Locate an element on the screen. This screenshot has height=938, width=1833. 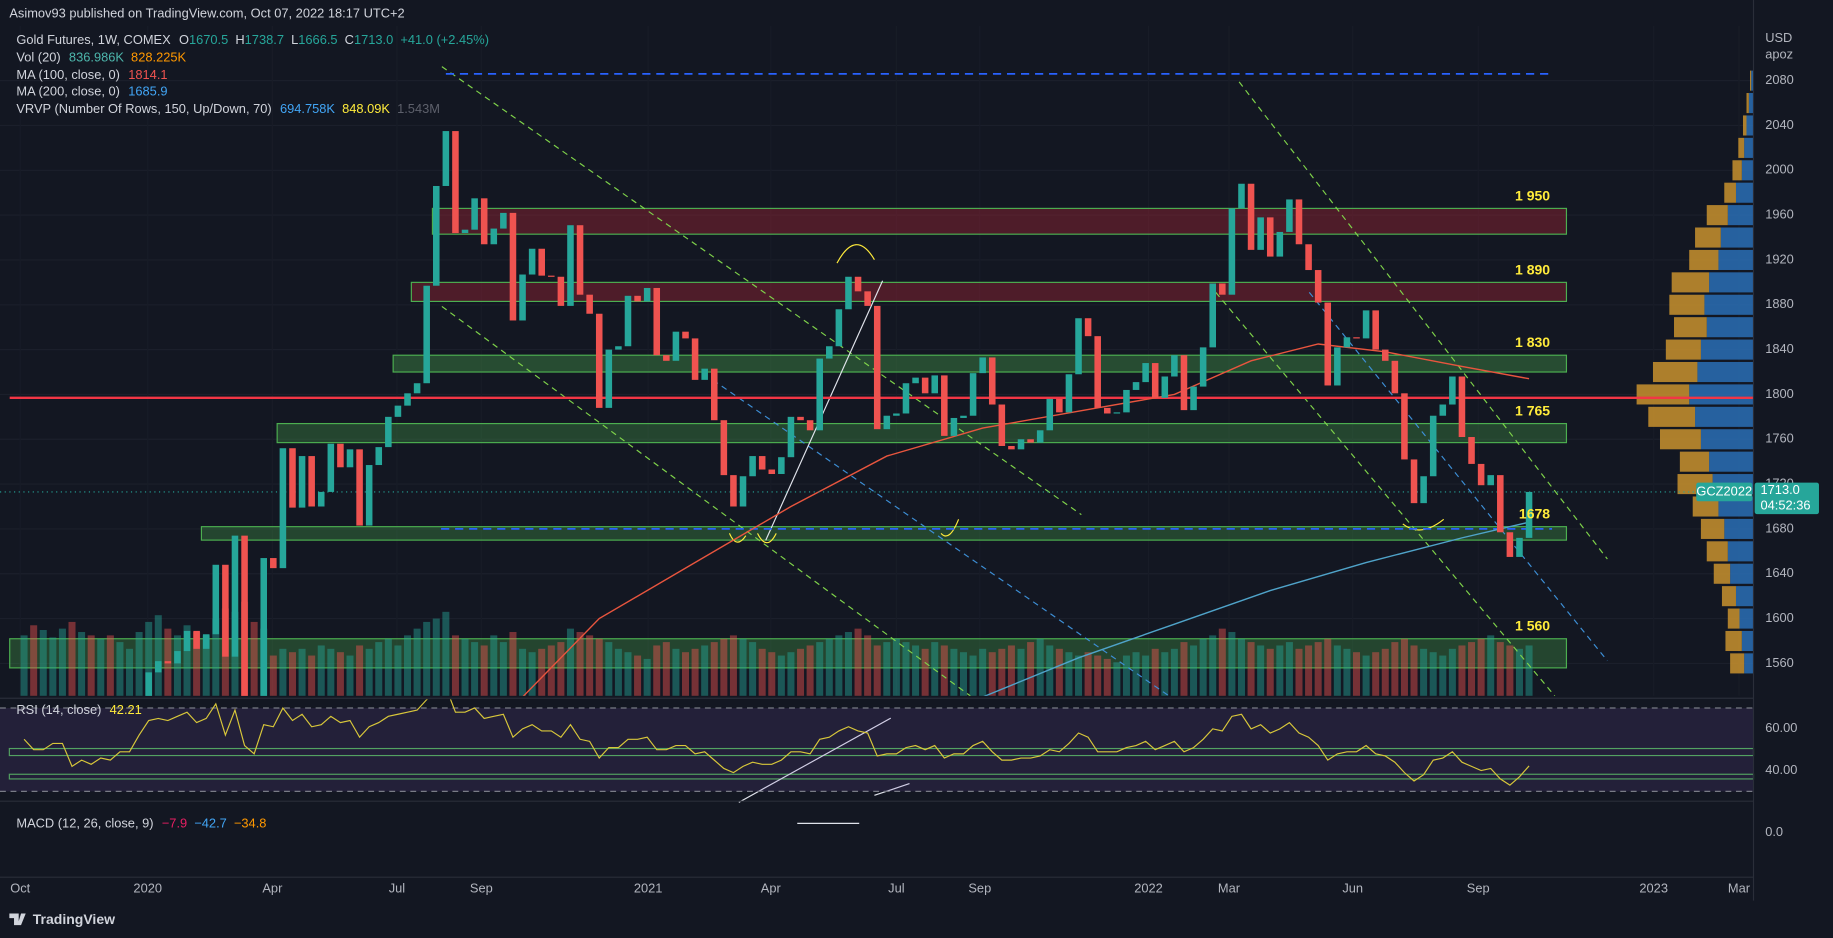
x-tick-label: Jun is located at coordinates (1352, 887).